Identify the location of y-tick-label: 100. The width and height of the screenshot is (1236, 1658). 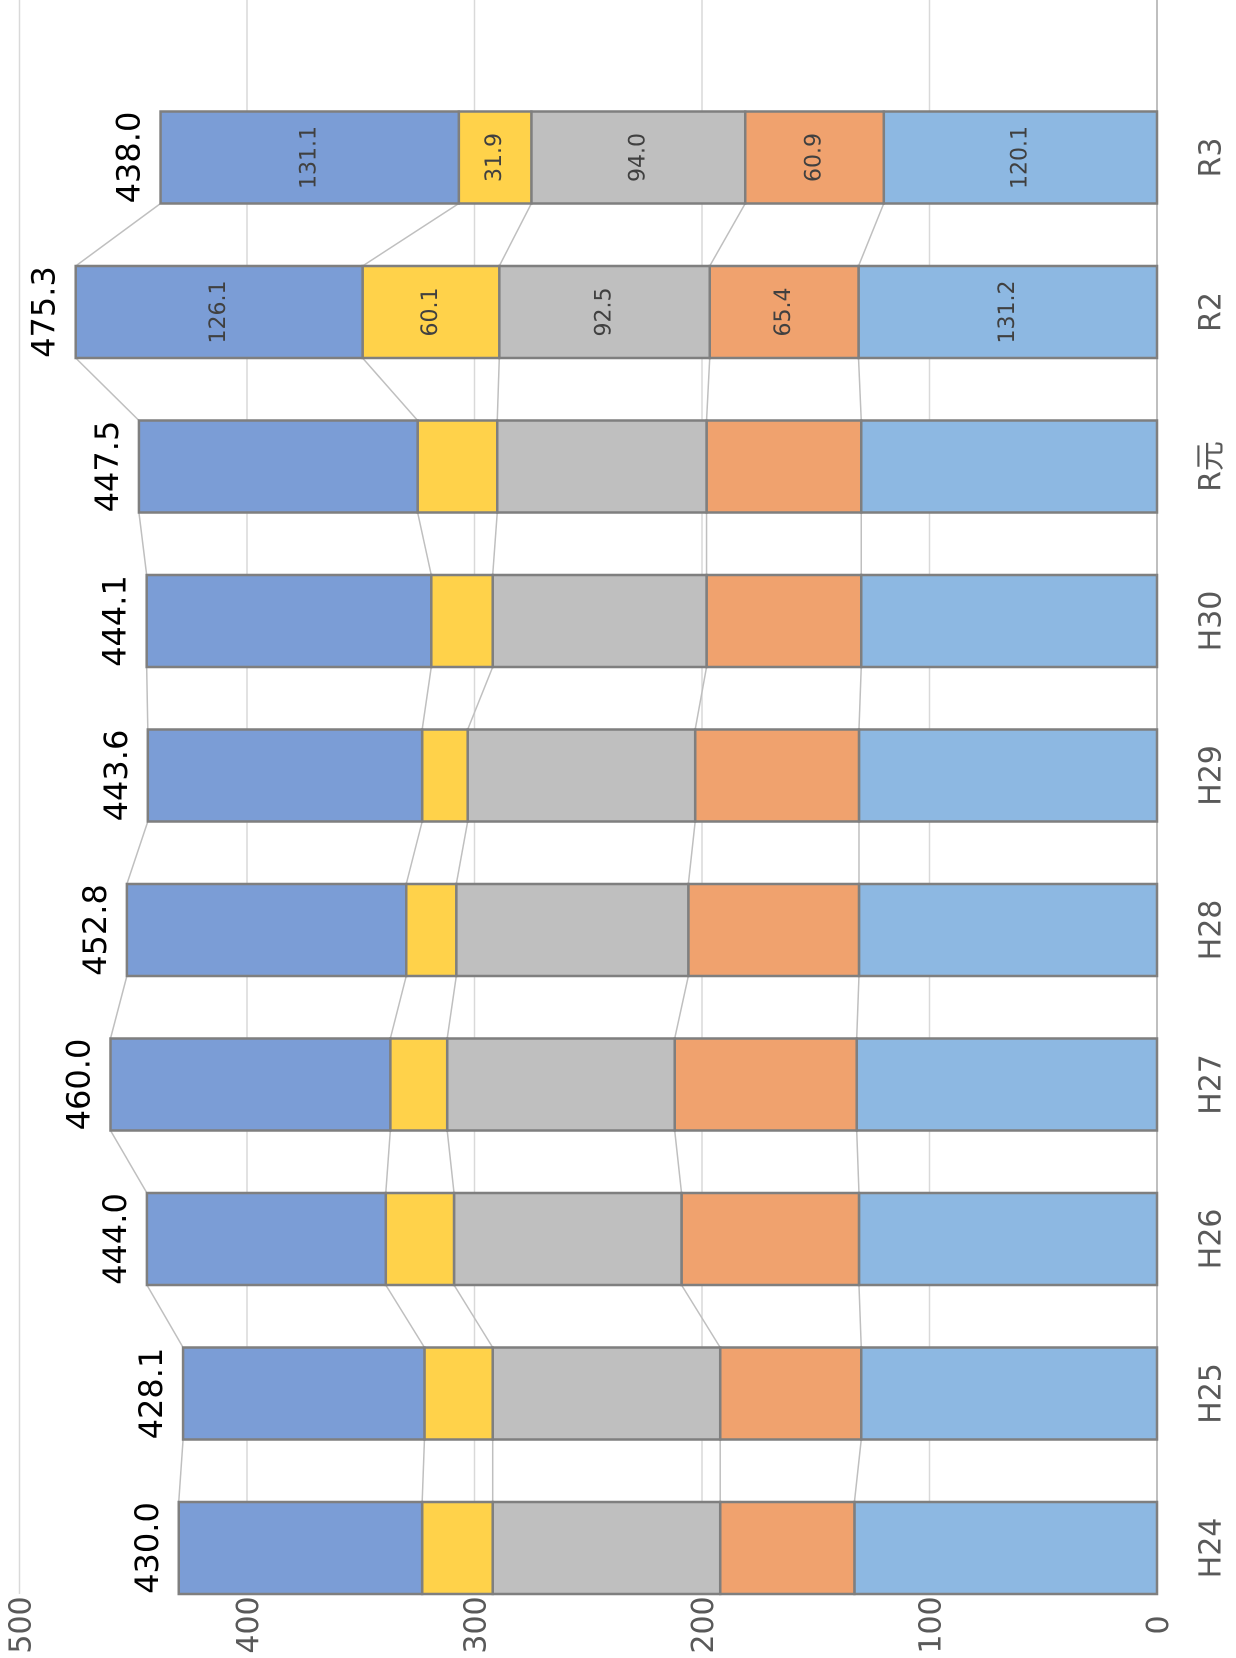
(931, 1624).